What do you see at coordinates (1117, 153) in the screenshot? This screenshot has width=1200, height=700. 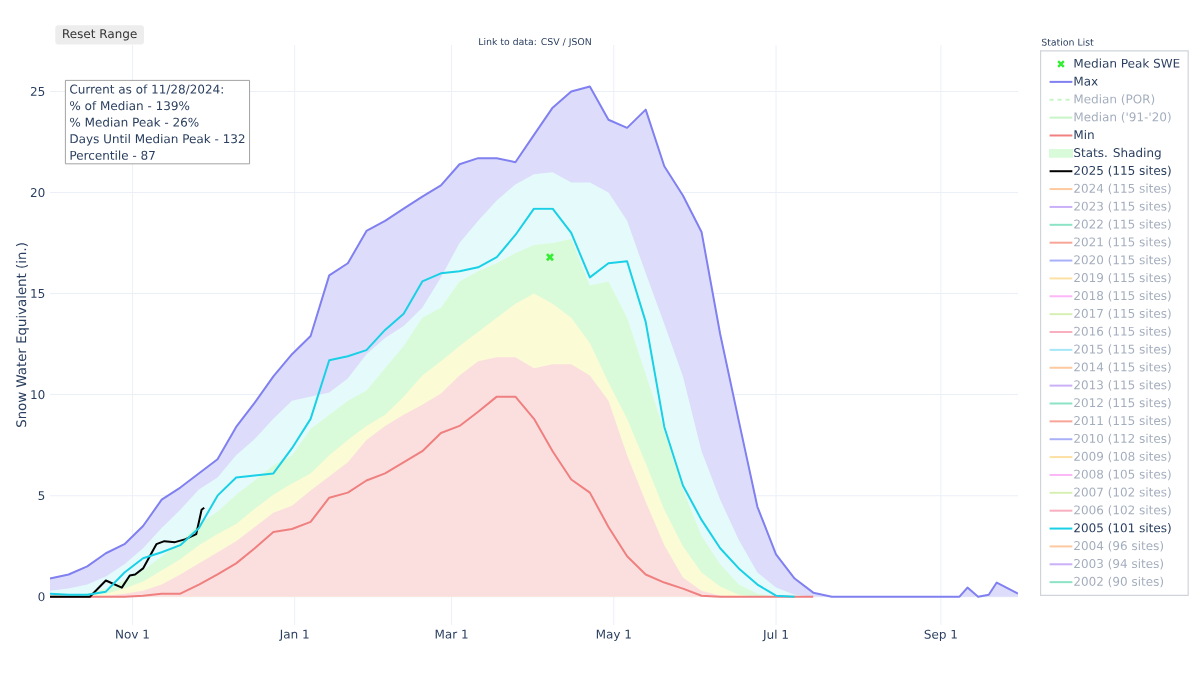 I see `legend-label: Stats. Shading` at bounding box center [1117, 153].